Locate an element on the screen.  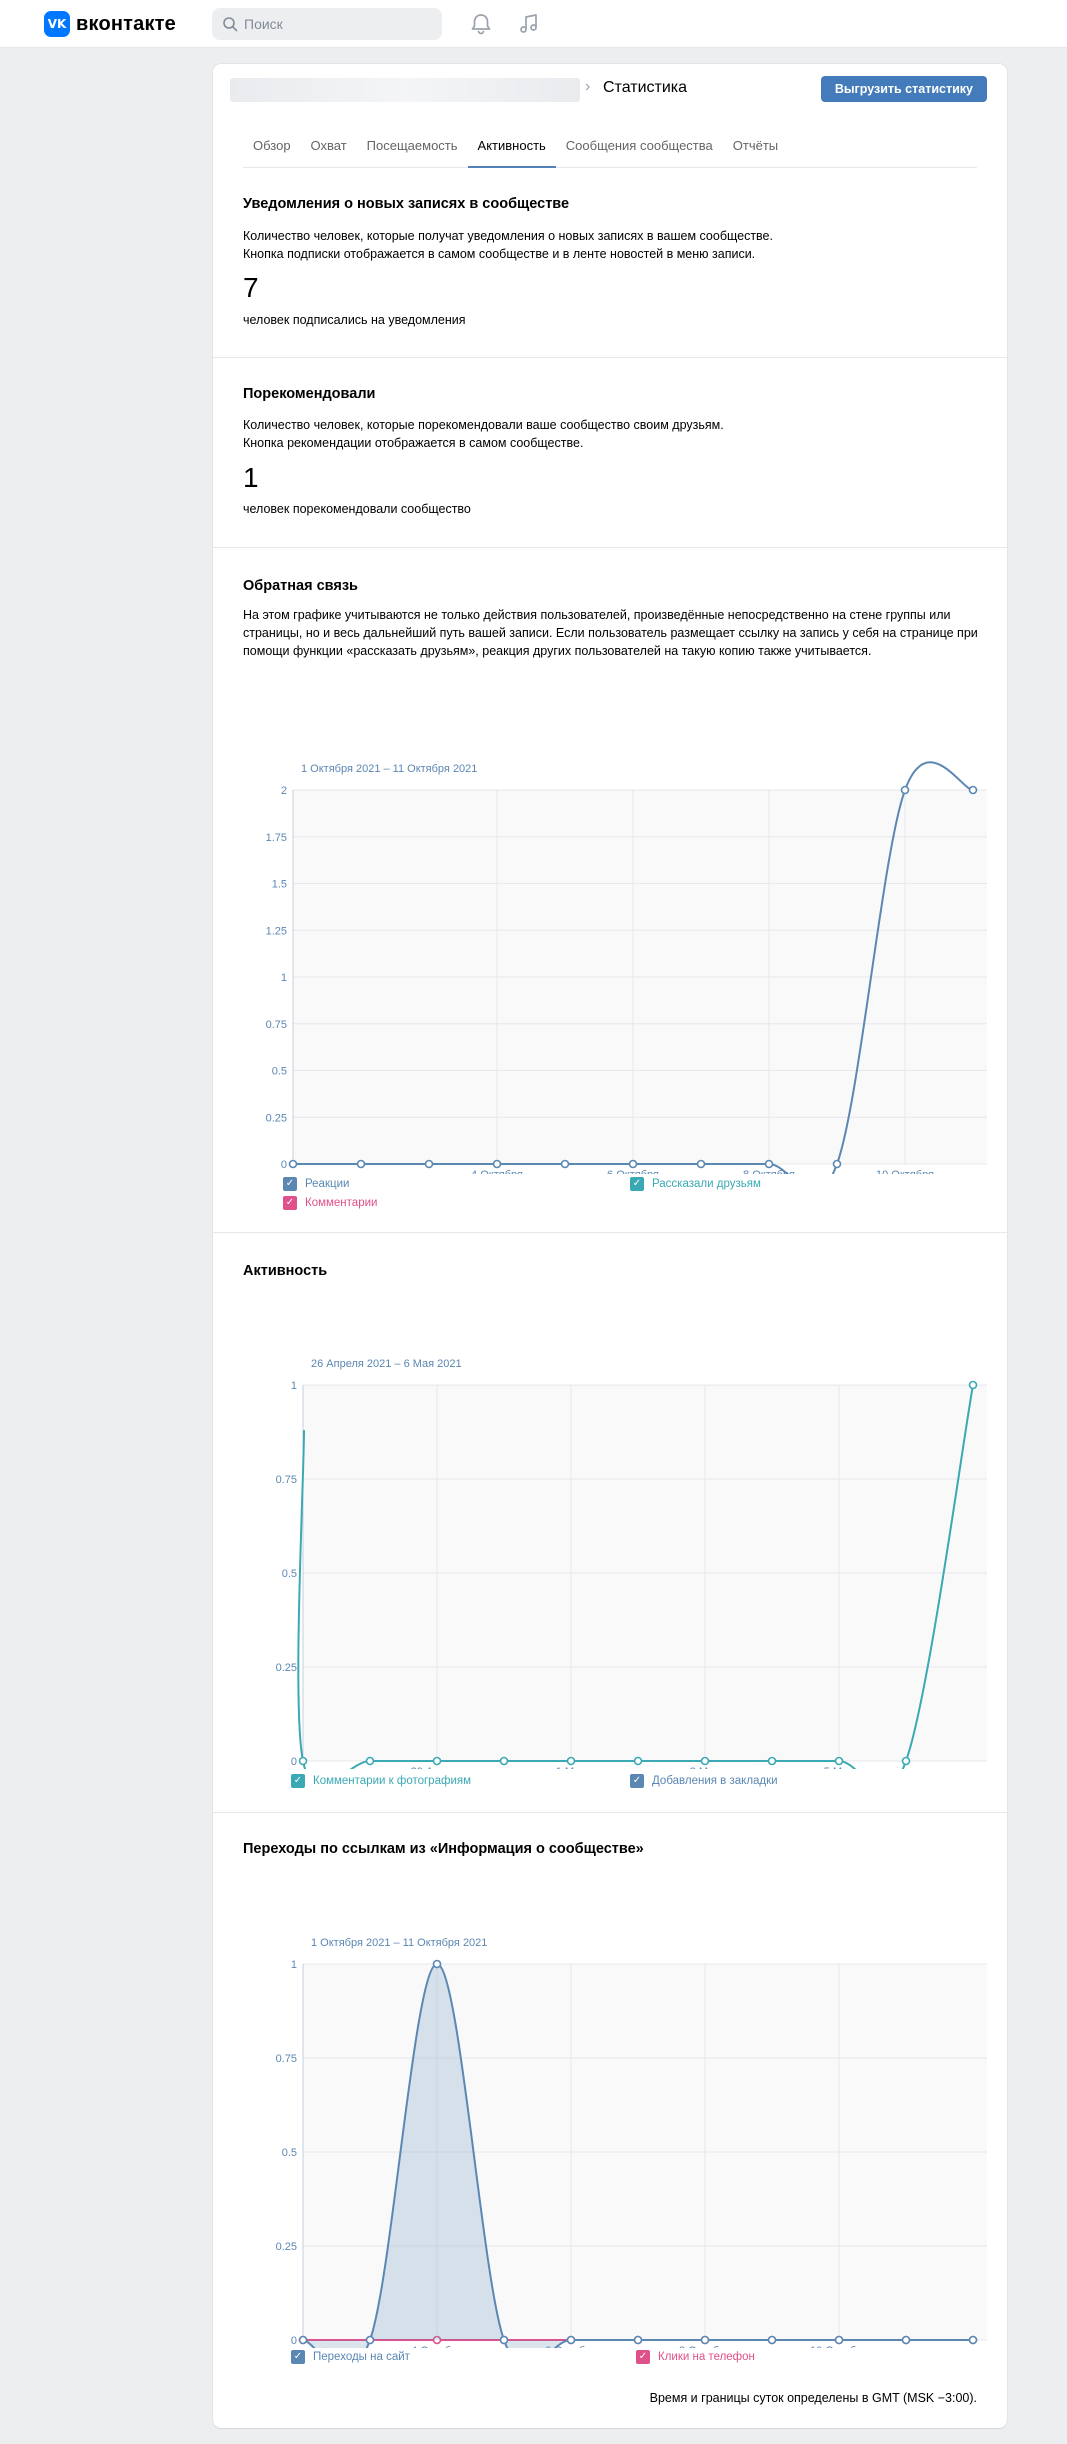
tab-activity: Активность is located at coordinates (511, 147).